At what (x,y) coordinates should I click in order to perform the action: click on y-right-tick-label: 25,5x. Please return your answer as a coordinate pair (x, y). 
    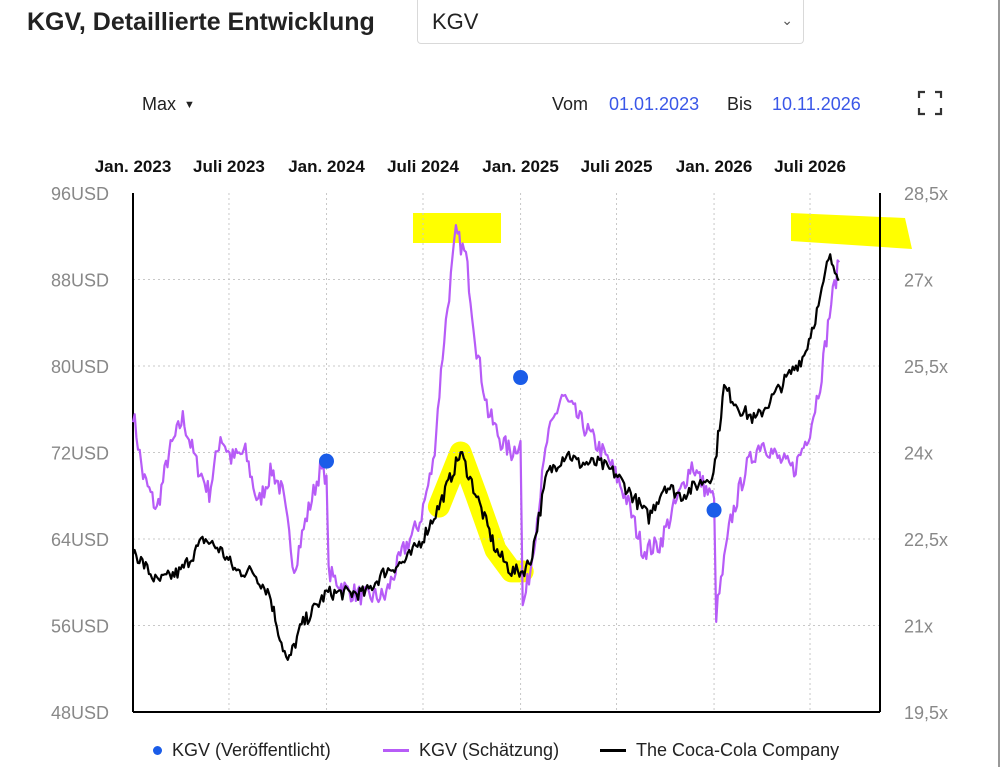
    Looking at the image, I should click on (926, 367).